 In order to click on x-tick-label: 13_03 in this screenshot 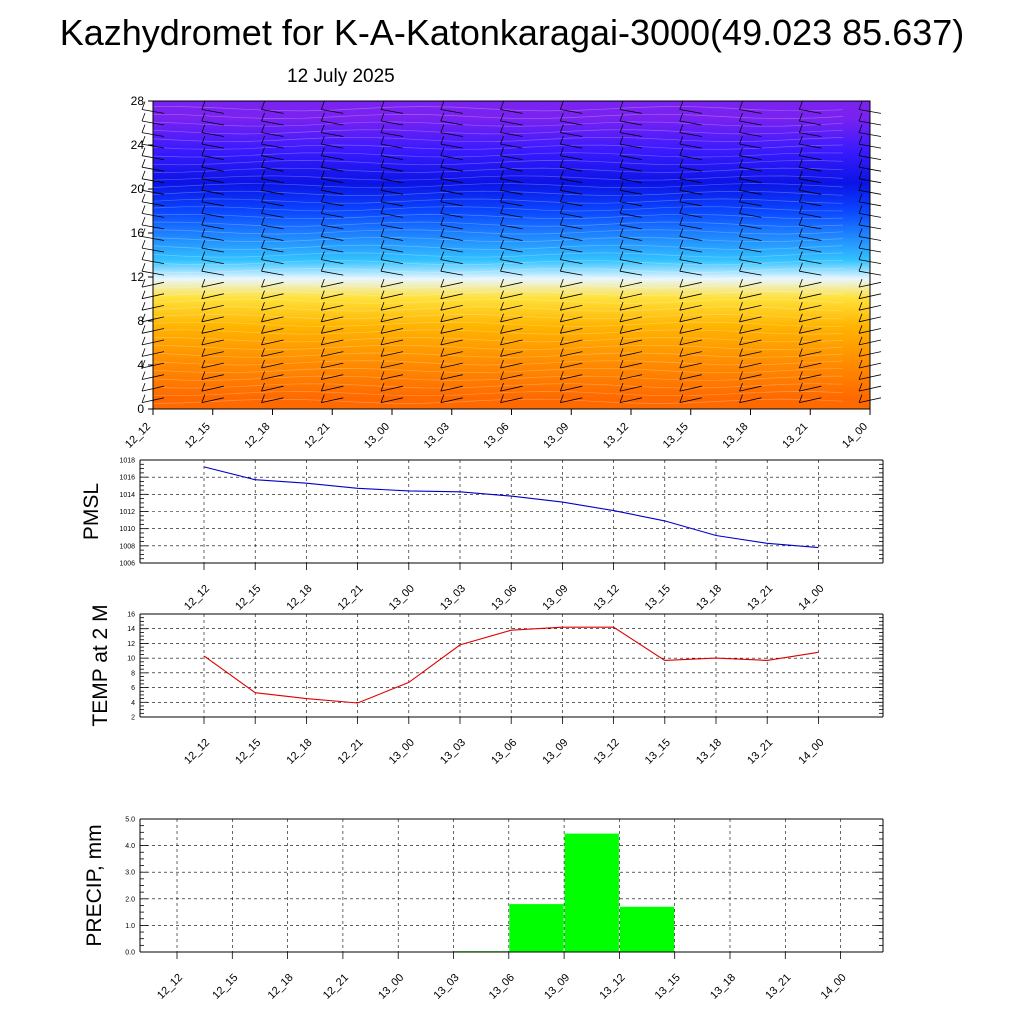, I will do `click(437, 436)`.